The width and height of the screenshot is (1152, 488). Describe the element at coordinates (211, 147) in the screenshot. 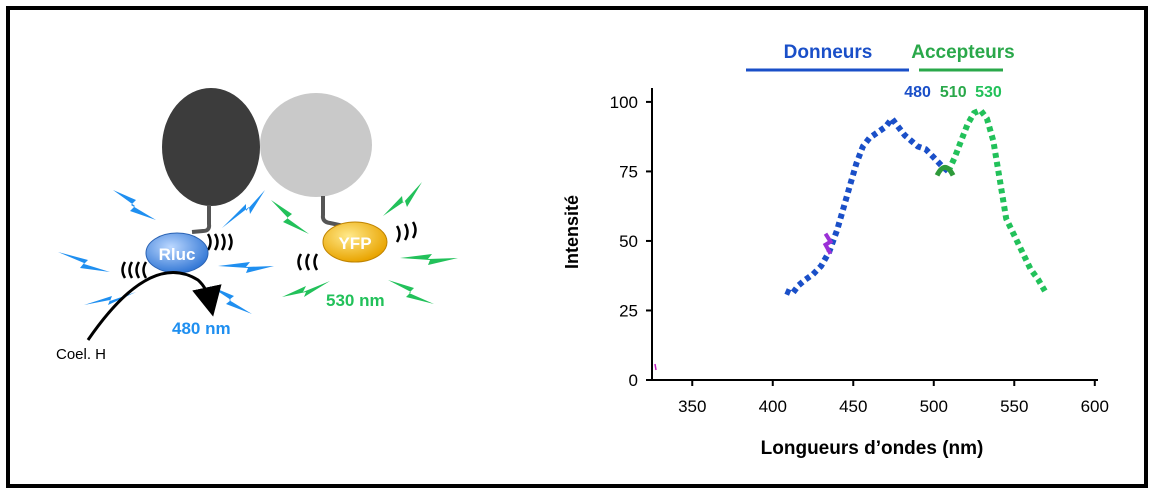

I see `dark-protein` at that location.